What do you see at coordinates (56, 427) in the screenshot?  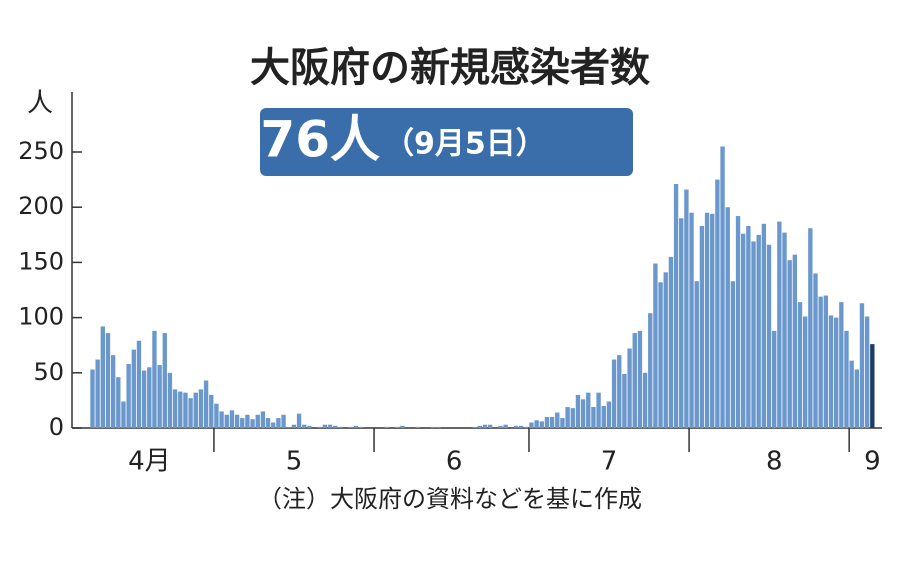 I see `y-tick-label: 0` at bounding box center [56, 427].